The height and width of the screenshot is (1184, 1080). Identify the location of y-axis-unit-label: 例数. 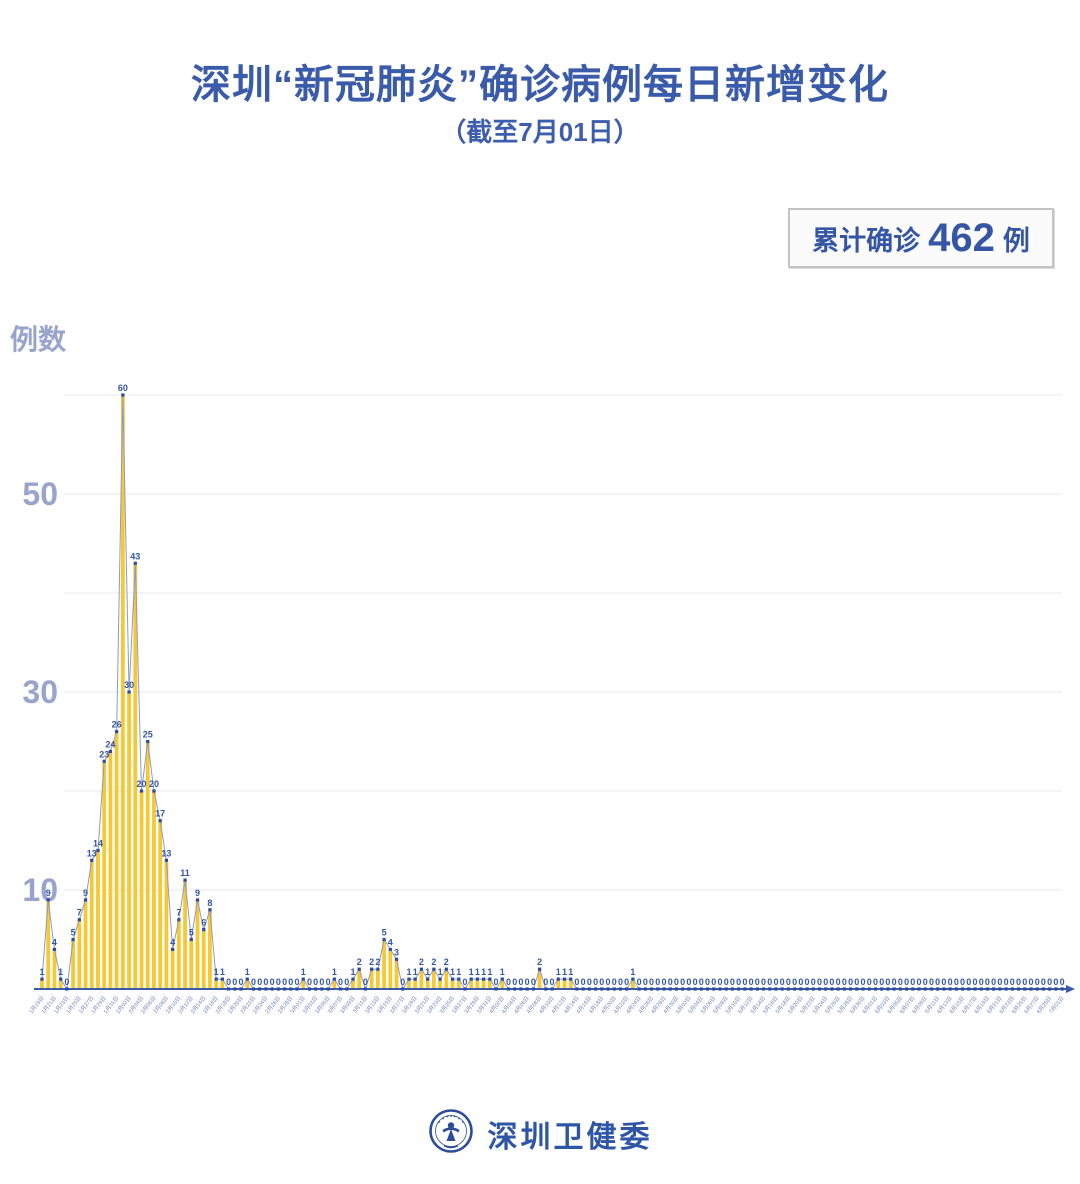
(38, 339).